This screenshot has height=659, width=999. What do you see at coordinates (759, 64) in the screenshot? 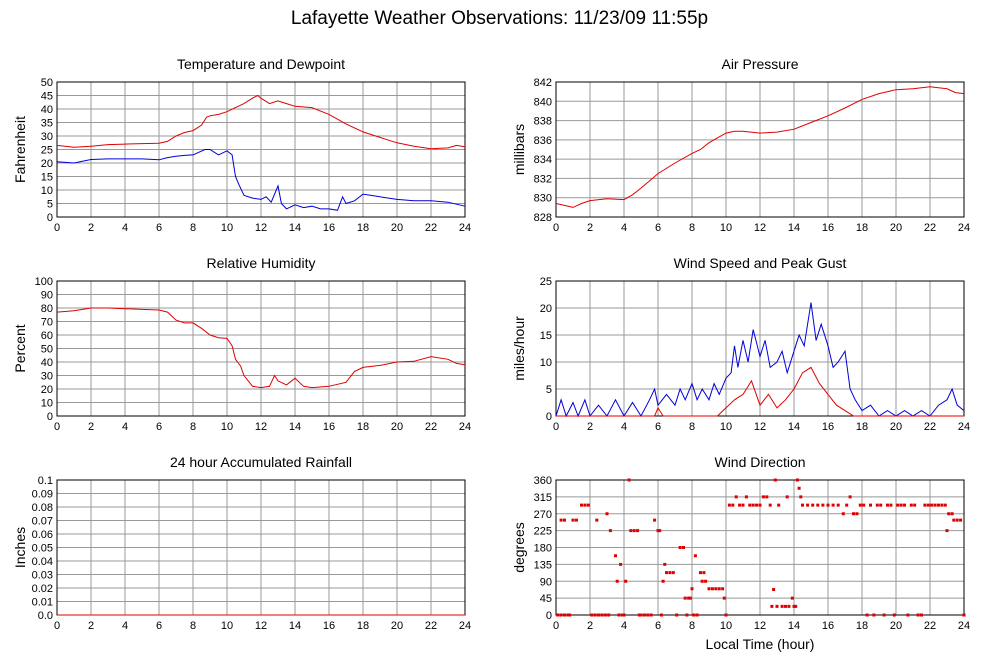
I see `pressure-title: Air Pressure` at bounding box center [759, 64].